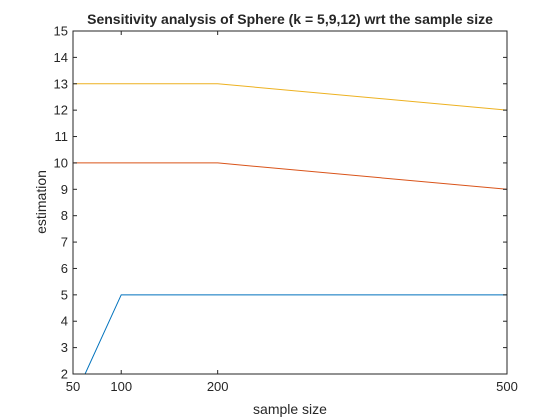 This screenshot has height=420, width=560. I want to click on y-tick-label: 15, so click(61, 31).